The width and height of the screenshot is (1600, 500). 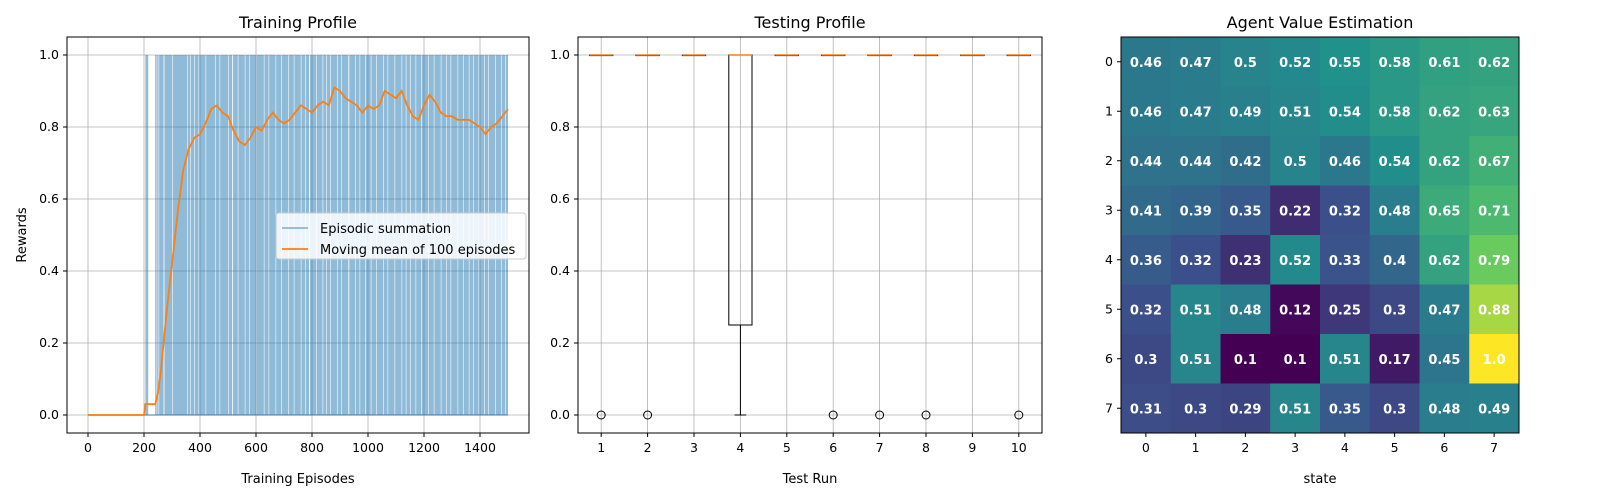 What do you see at coordinates (49, 414) in the screenshot?
I see `training-y-tick-label: 0.0` at bounding box center [49, 414].